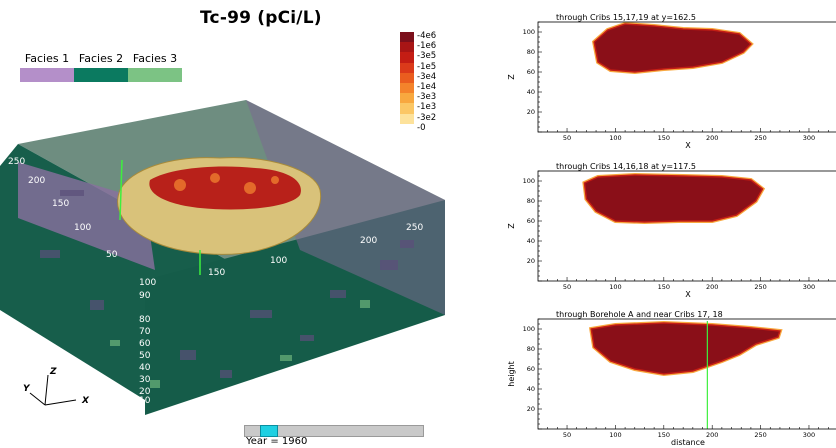 Image resolution: width=836 pixels, height=448 pixels. I want to click on colorbar-label: -0, so click(421, 127).